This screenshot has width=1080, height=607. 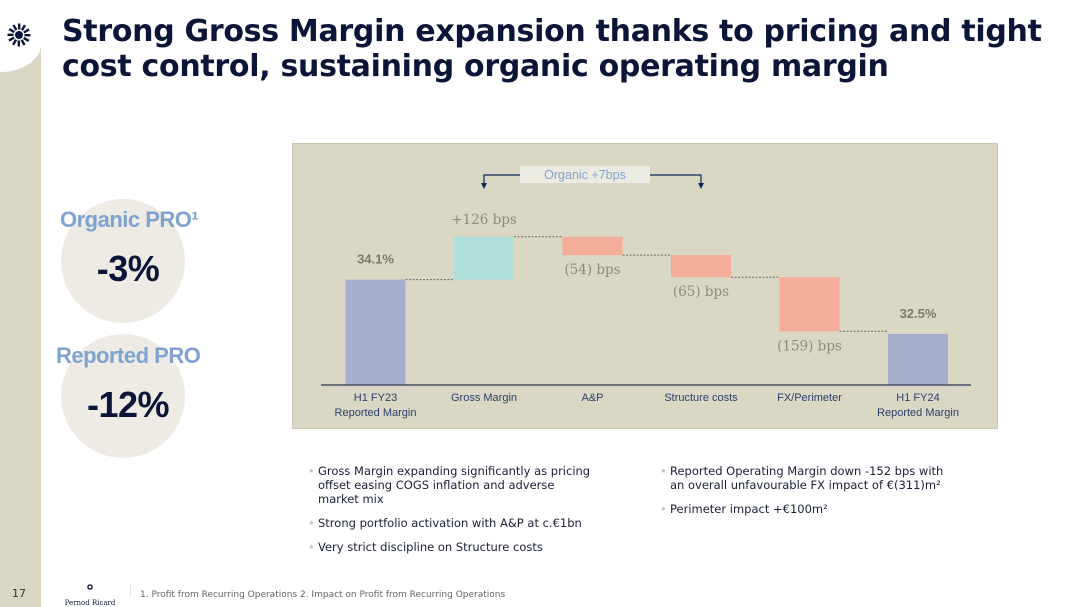 What do you see at coordinates (484, 398) in the screenshot?
I see `category-label: Gross Margin` at bounding box center [484, 398].